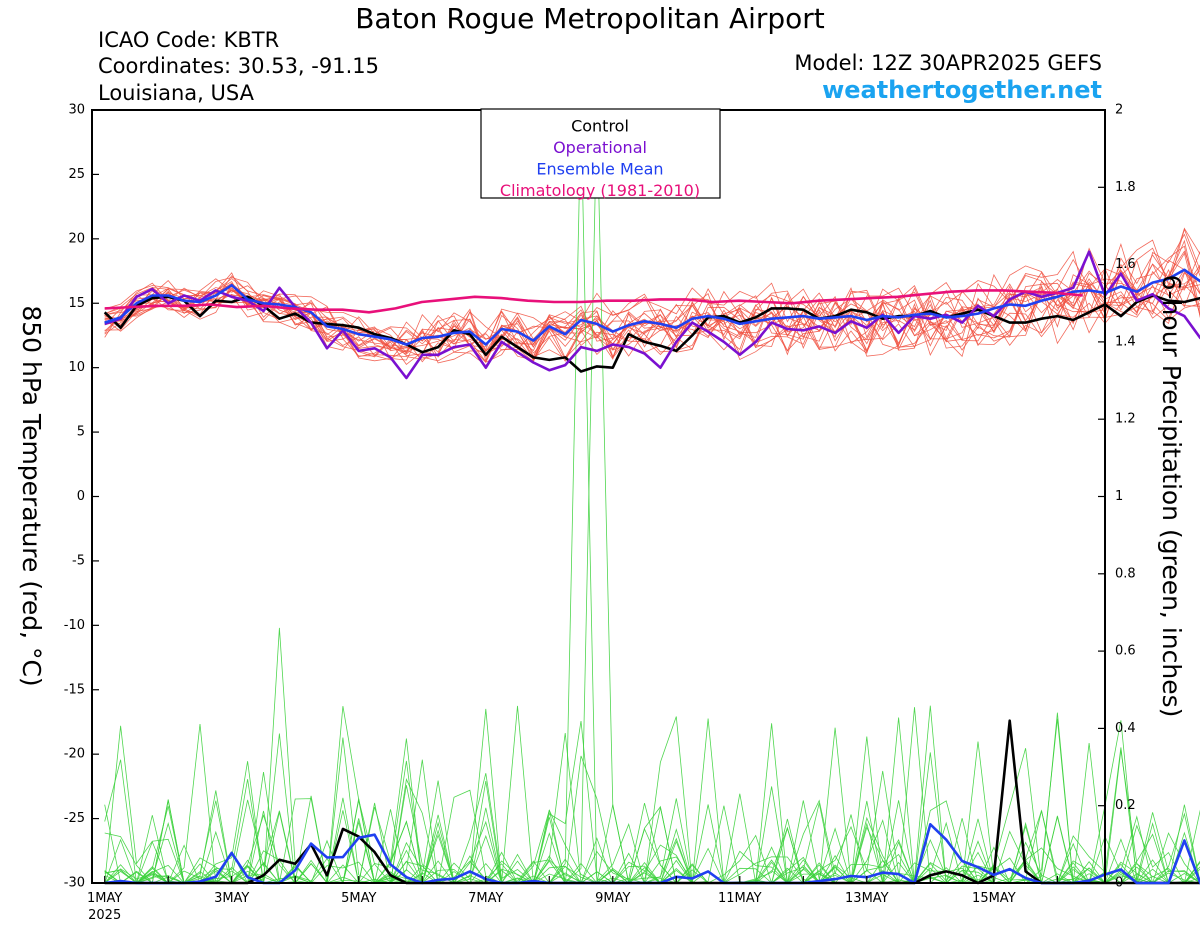 This screenshot has height=927, width=1200. What do you see at coordinates (81, 496) in the screenshot?
I see `y-tick-label: 0` at bounding box center [81, 496].